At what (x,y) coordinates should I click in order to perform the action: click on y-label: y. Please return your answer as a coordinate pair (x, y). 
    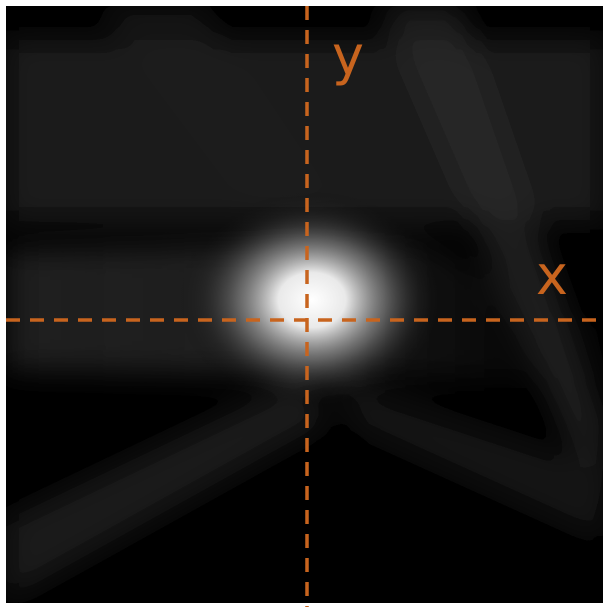
    Looking at the image, I should click on (348, 55).